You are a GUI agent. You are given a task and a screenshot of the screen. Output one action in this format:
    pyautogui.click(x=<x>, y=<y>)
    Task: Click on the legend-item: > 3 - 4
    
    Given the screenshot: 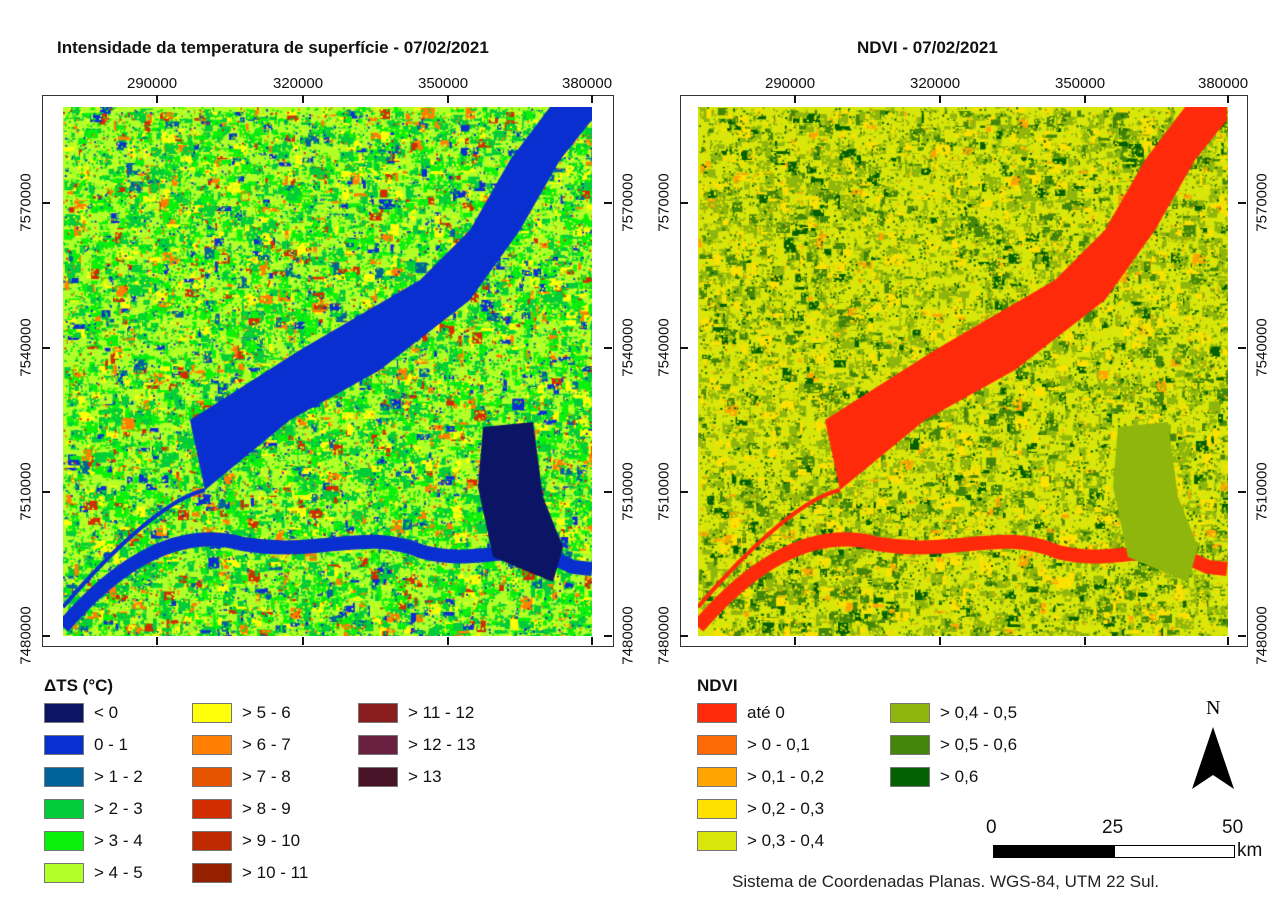 What is the action you would take?
    pyautogui.click(x=93, y=841)
    